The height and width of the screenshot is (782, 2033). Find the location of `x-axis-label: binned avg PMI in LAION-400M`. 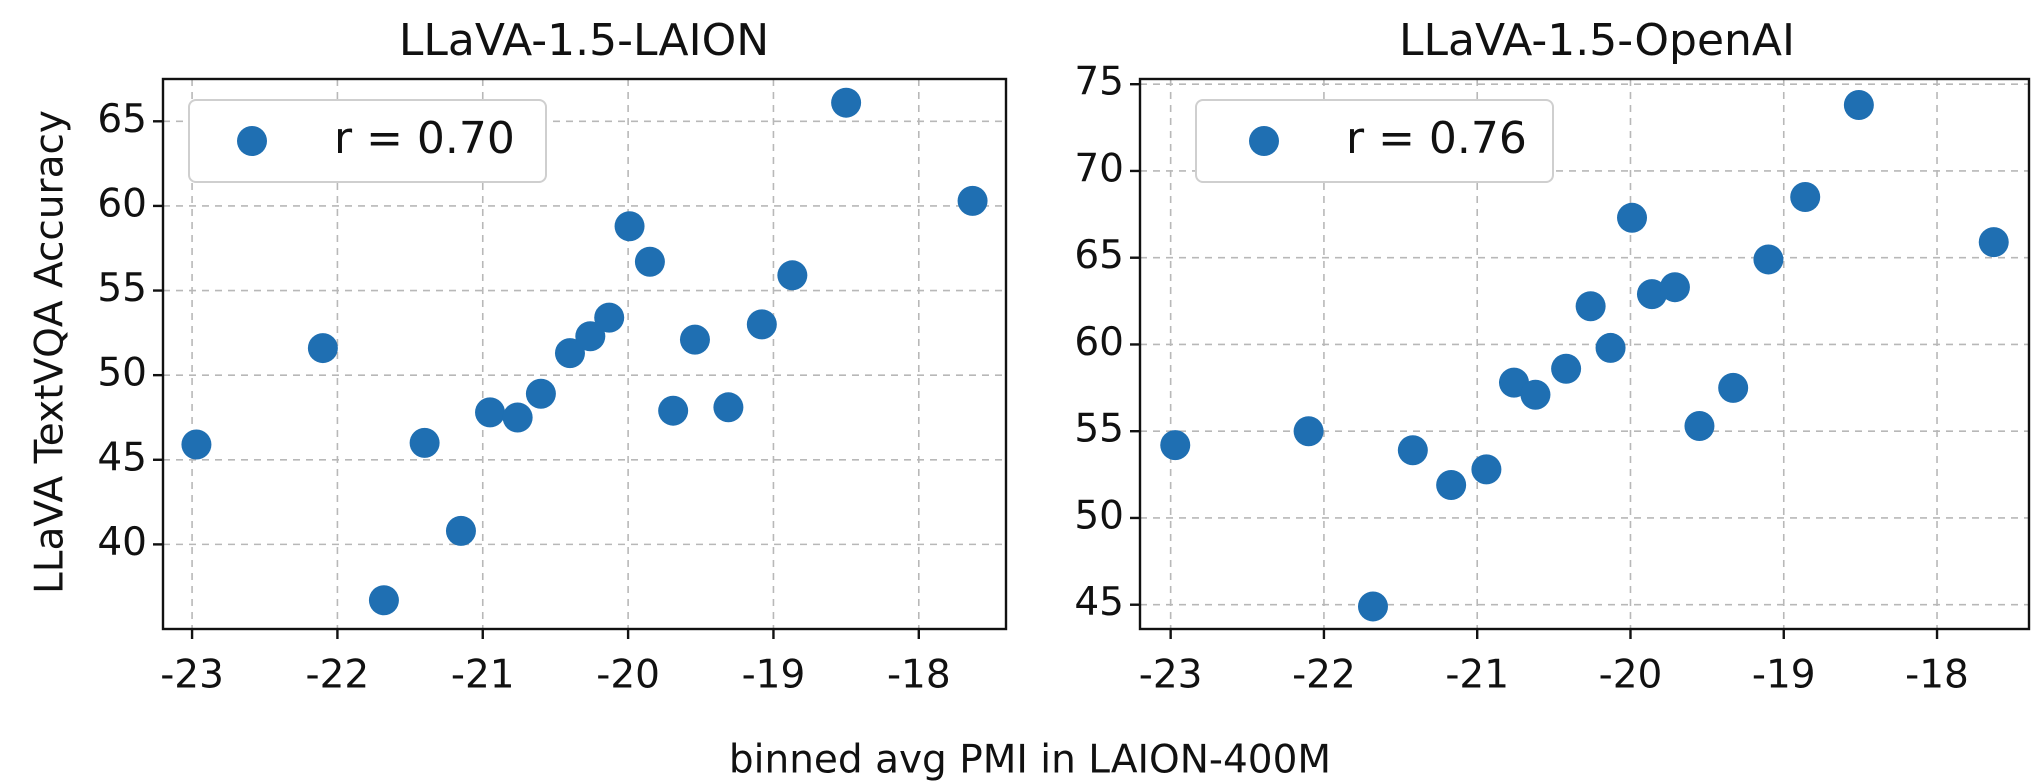

x-axis-label: binned avg PMI in LAION-400M is located at coordinates (1030, 760).